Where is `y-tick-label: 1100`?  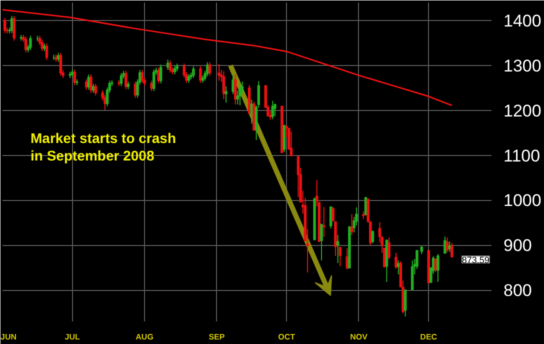
y-tick-label: 1100 is located at coordinates (522, 156).